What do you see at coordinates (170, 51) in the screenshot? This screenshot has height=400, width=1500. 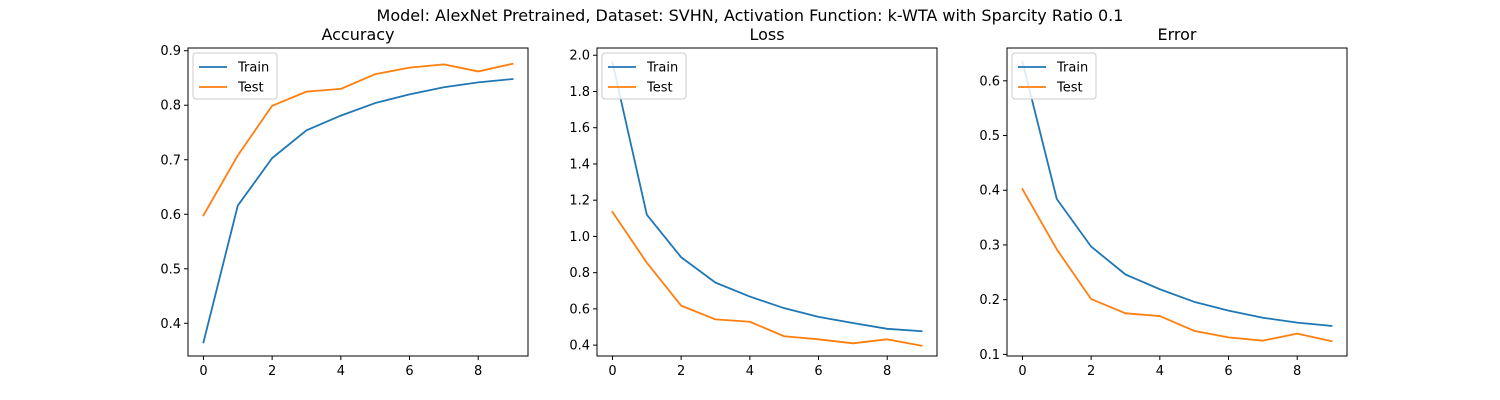 I see `y-tick-label: 0.9` at bounding box center [170, 51].